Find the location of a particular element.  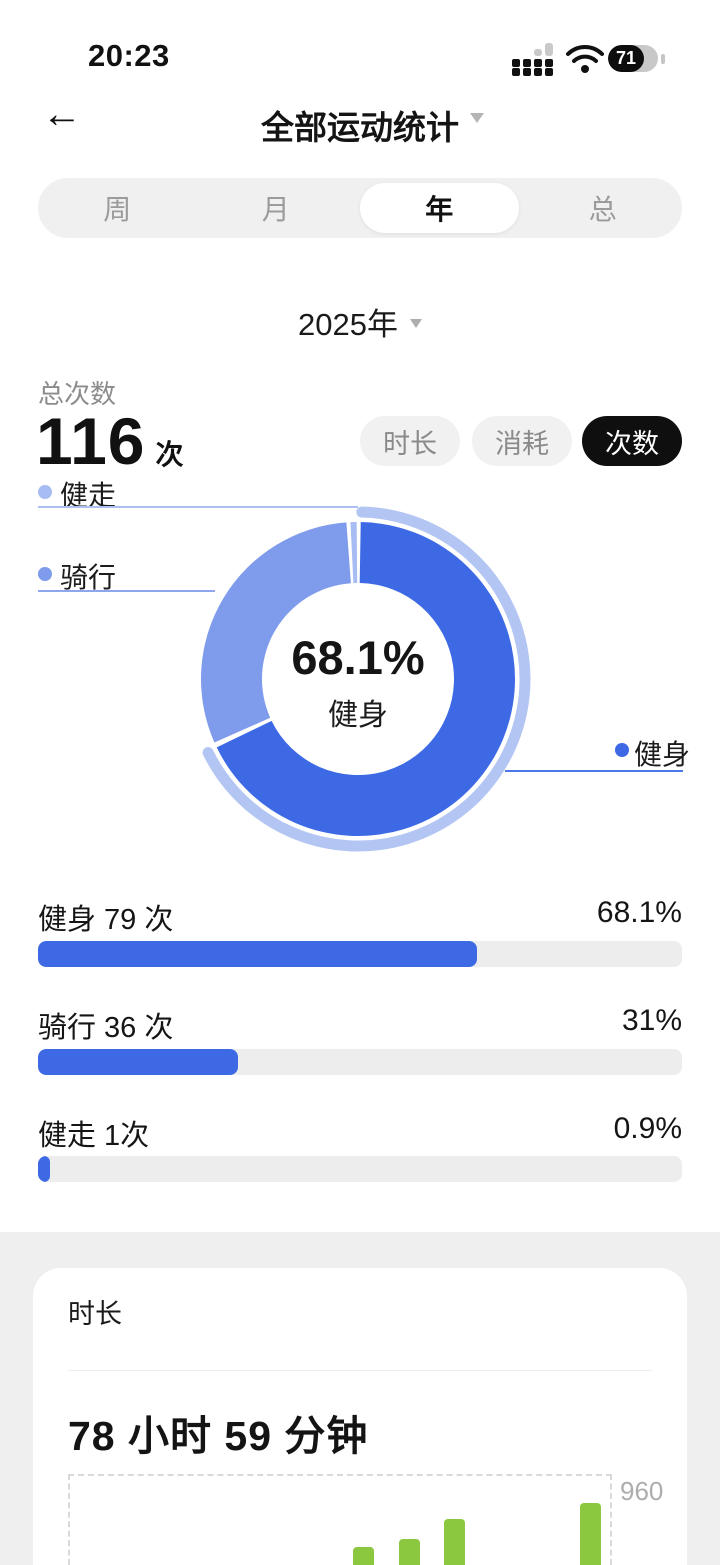

title-dropdown-icon is located at coordinates (477, 118).